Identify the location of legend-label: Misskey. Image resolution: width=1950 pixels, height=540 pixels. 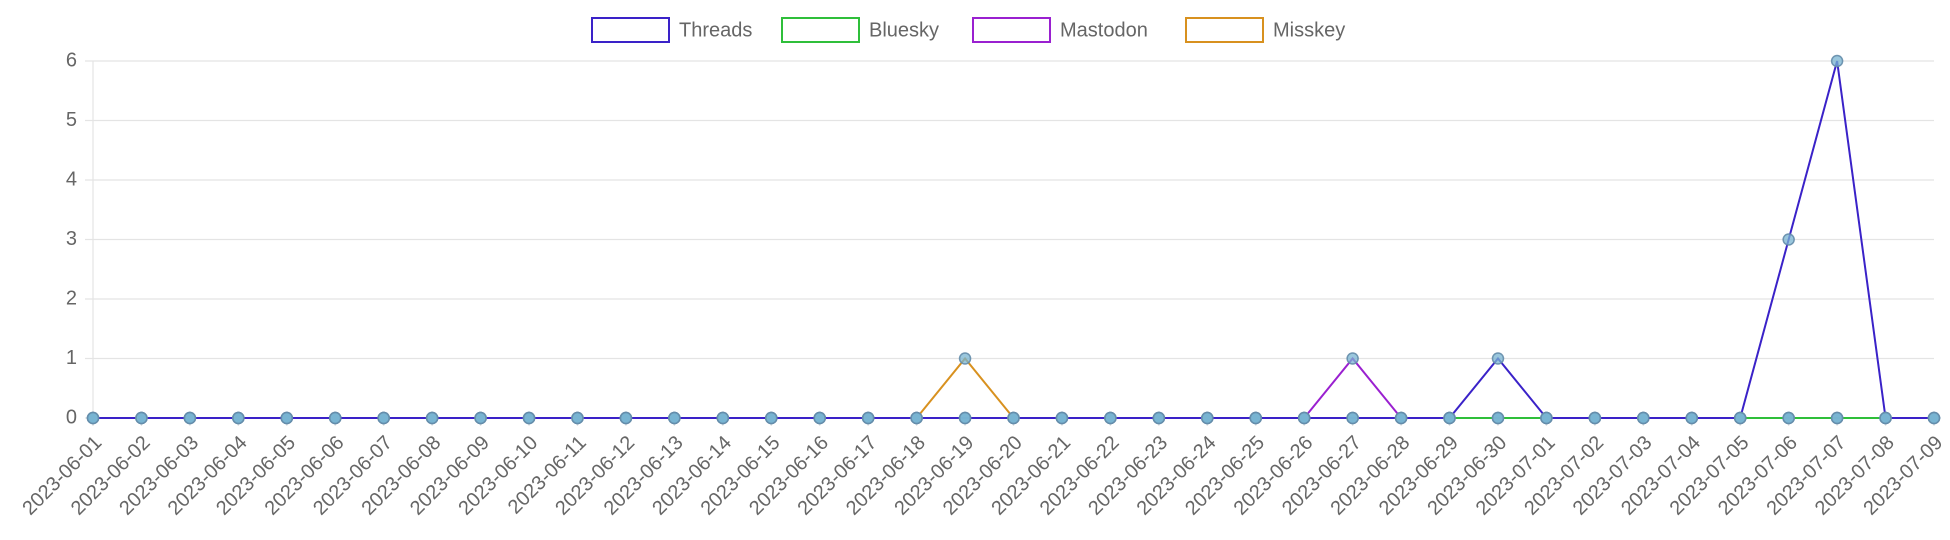
(1309, 30).